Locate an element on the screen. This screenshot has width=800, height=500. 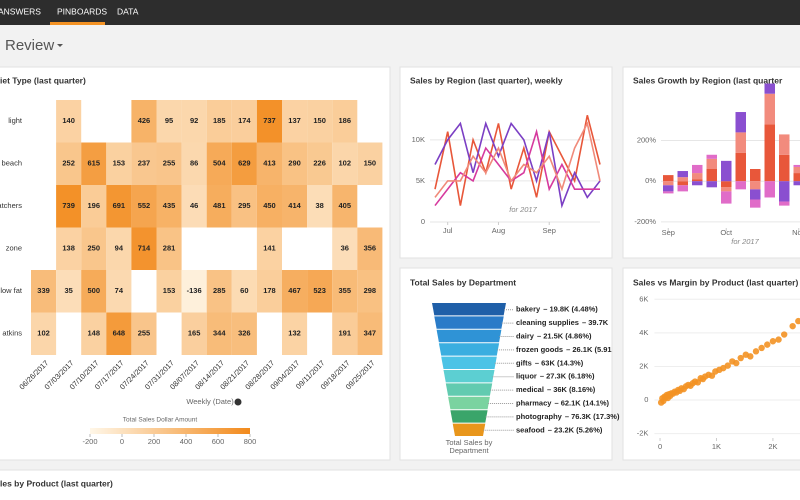
row-label: atkins is located at coordinates (12, 333).